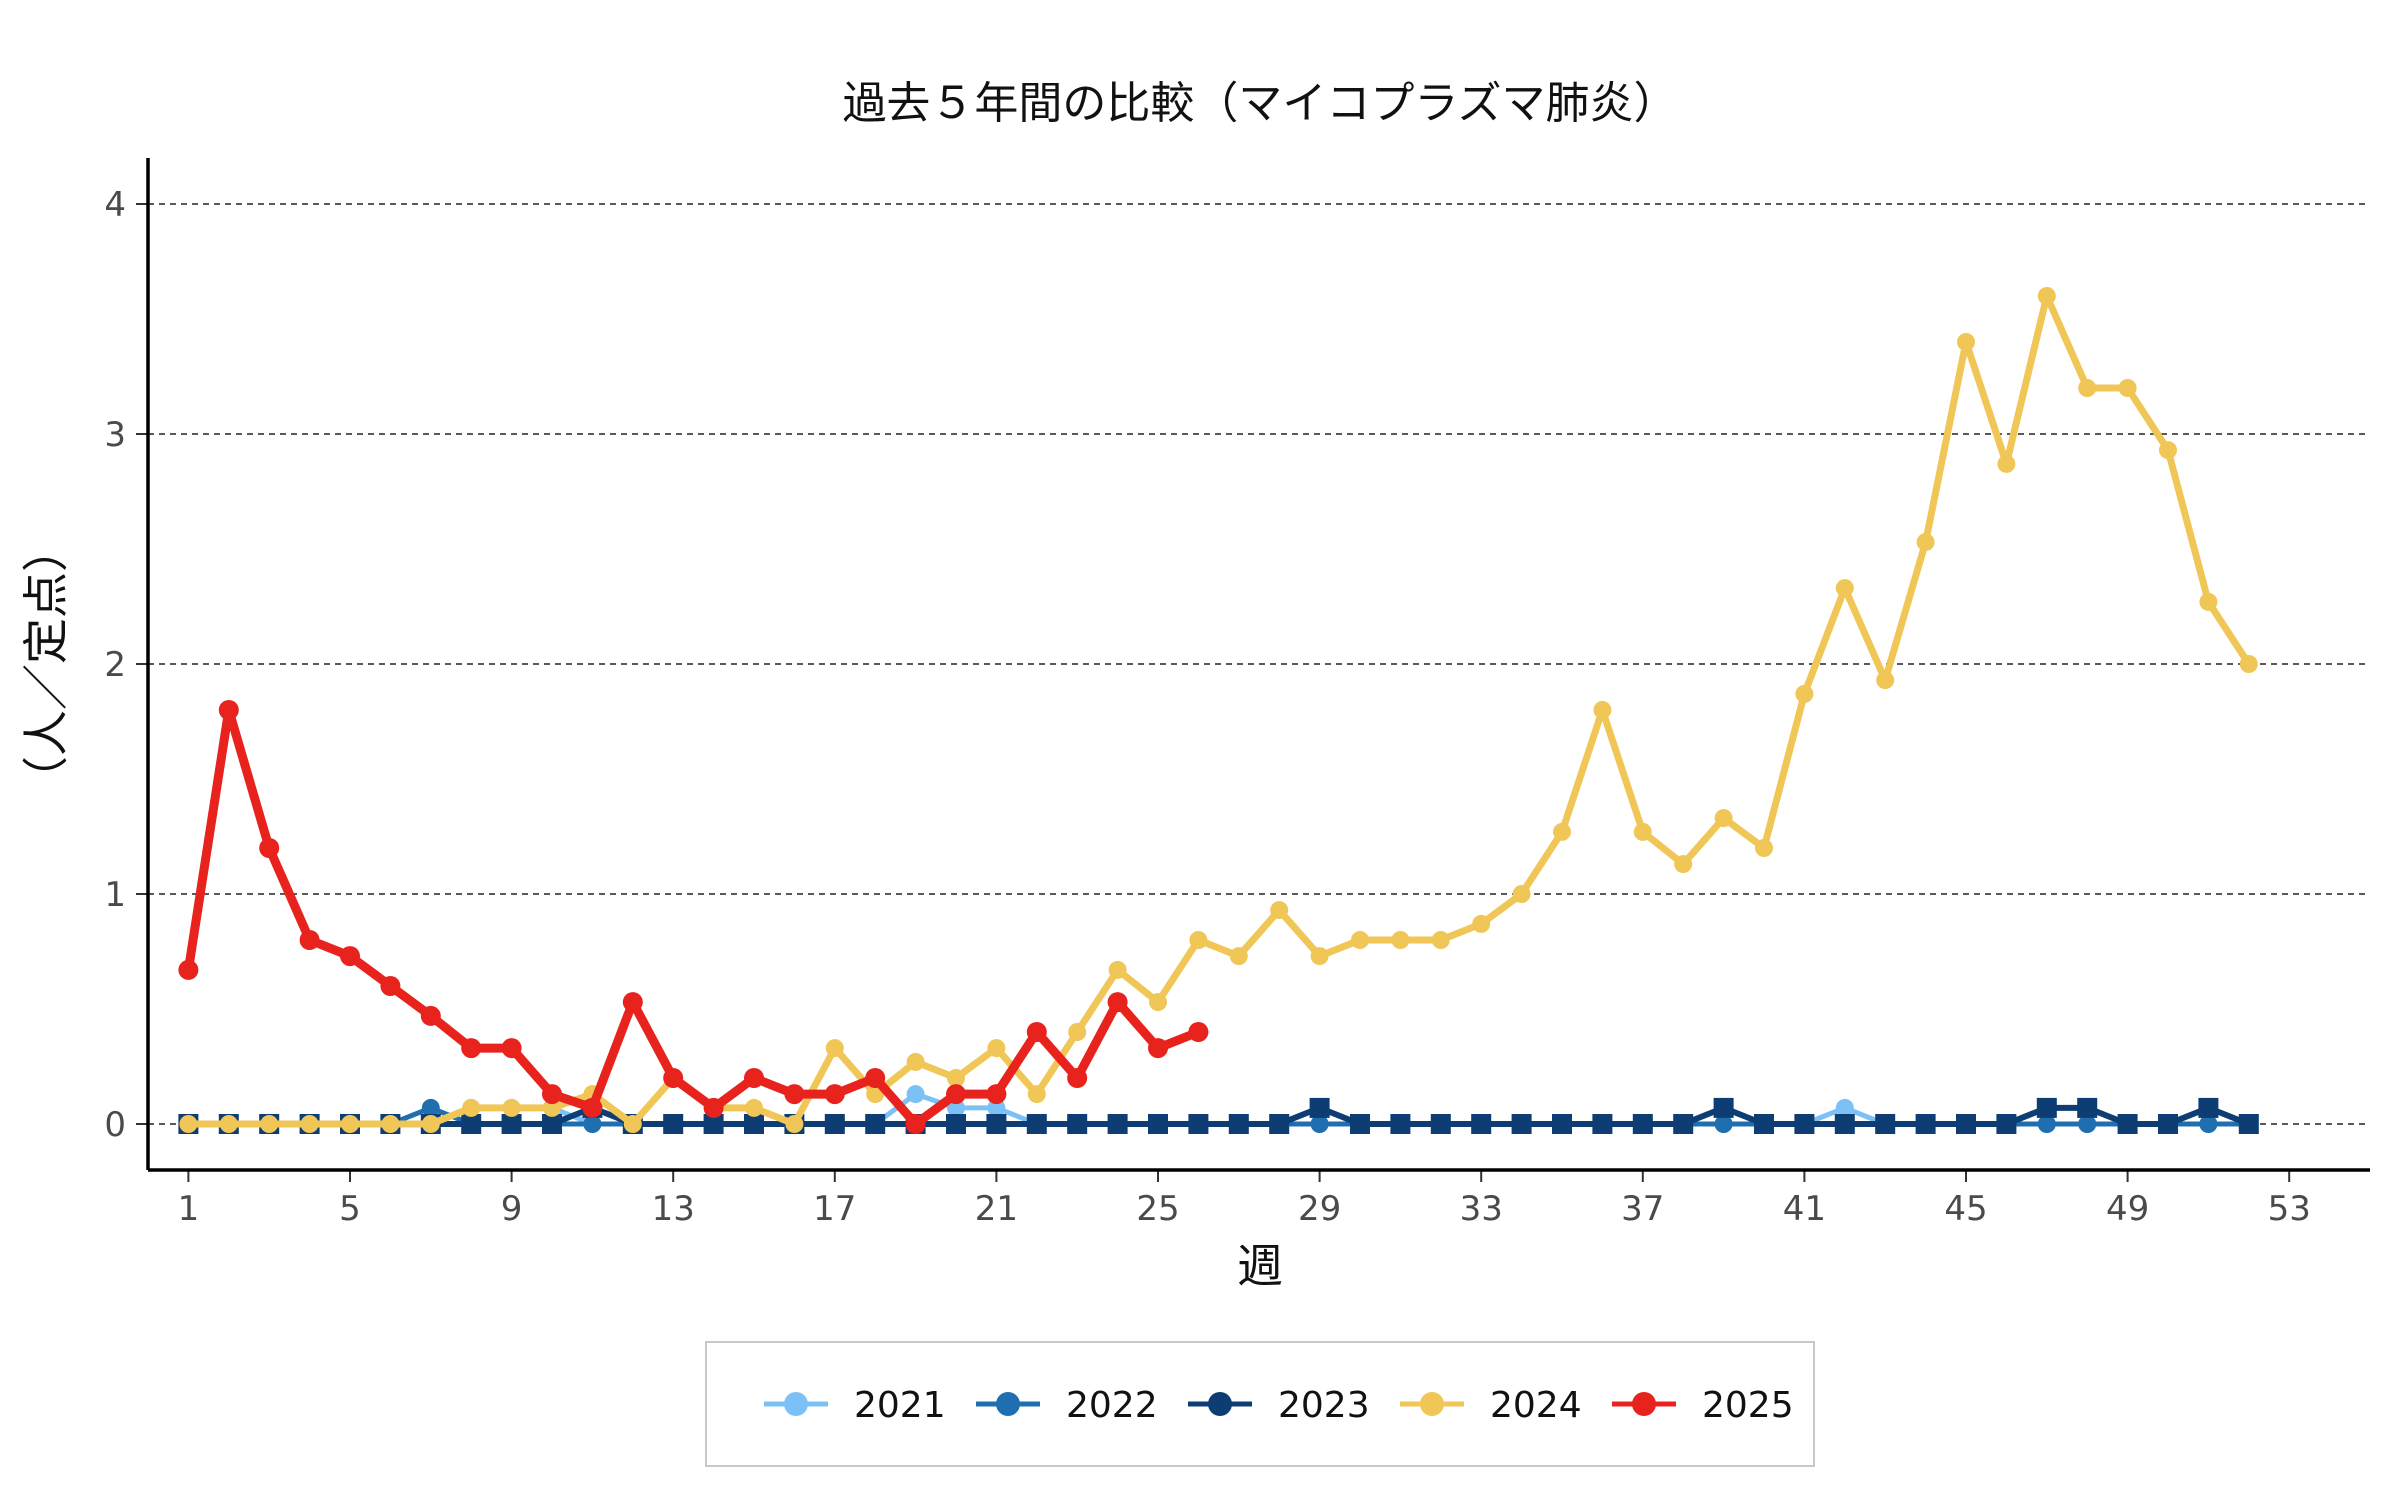 The image size is (2400, 1500). I want to click on series-2022, so click(1218, 1115).